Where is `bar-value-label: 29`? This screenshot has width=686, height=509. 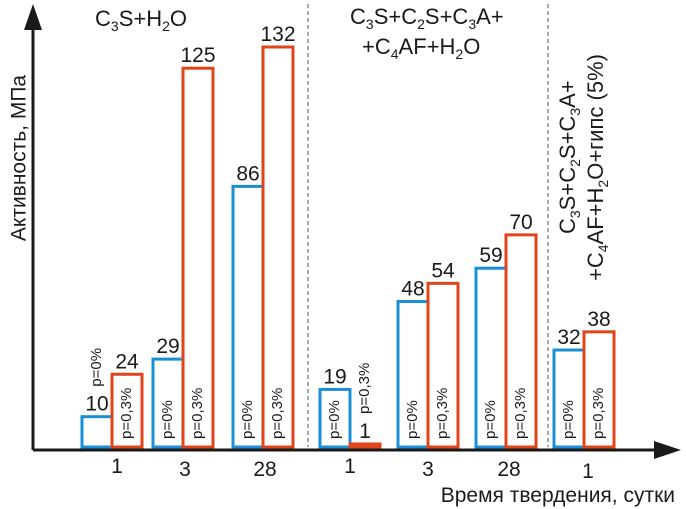 bar-value-label: 29 is located at coordinates (167, 346).